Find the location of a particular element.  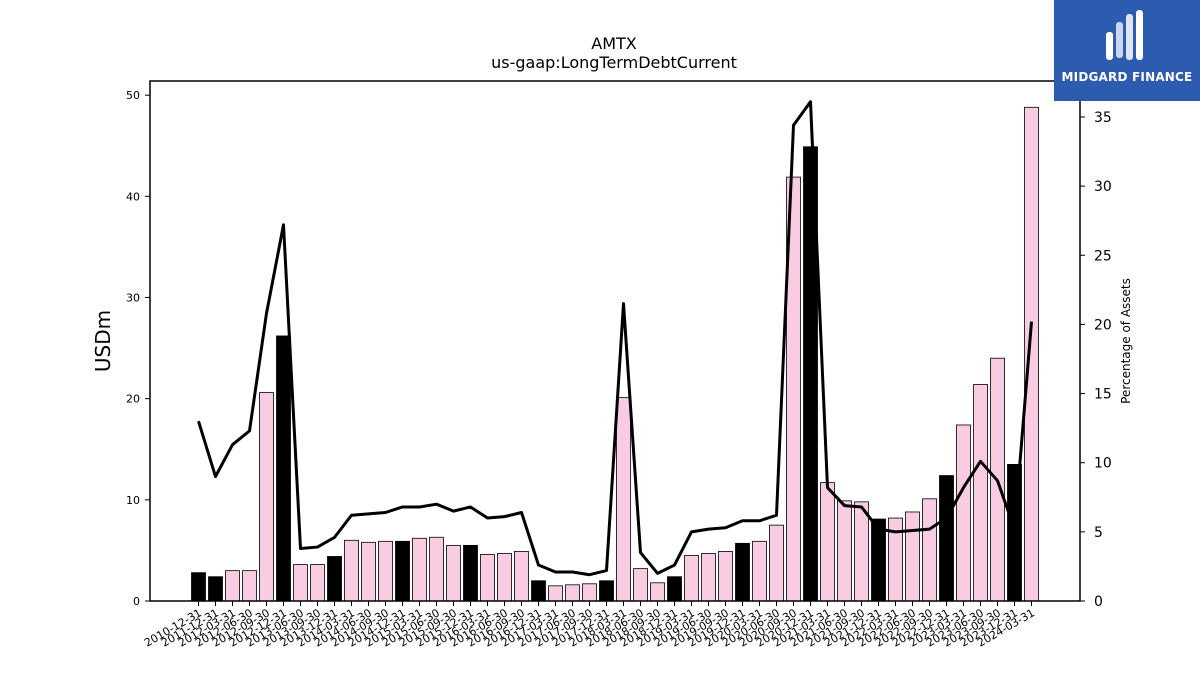

y-tick-label: 0 is located at coordinates (136, 601).